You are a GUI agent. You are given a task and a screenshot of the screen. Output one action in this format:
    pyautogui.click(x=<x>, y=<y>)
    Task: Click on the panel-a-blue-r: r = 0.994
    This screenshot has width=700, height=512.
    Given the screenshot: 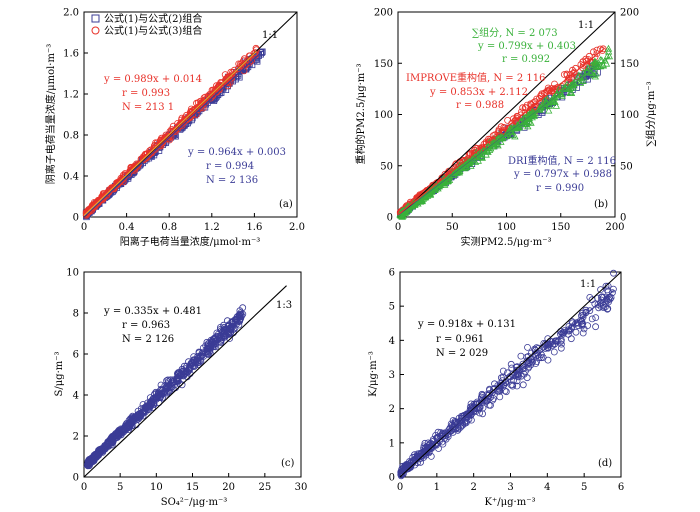 What is the action you would take?
    pyautogui.click(x=230, y=166)
    